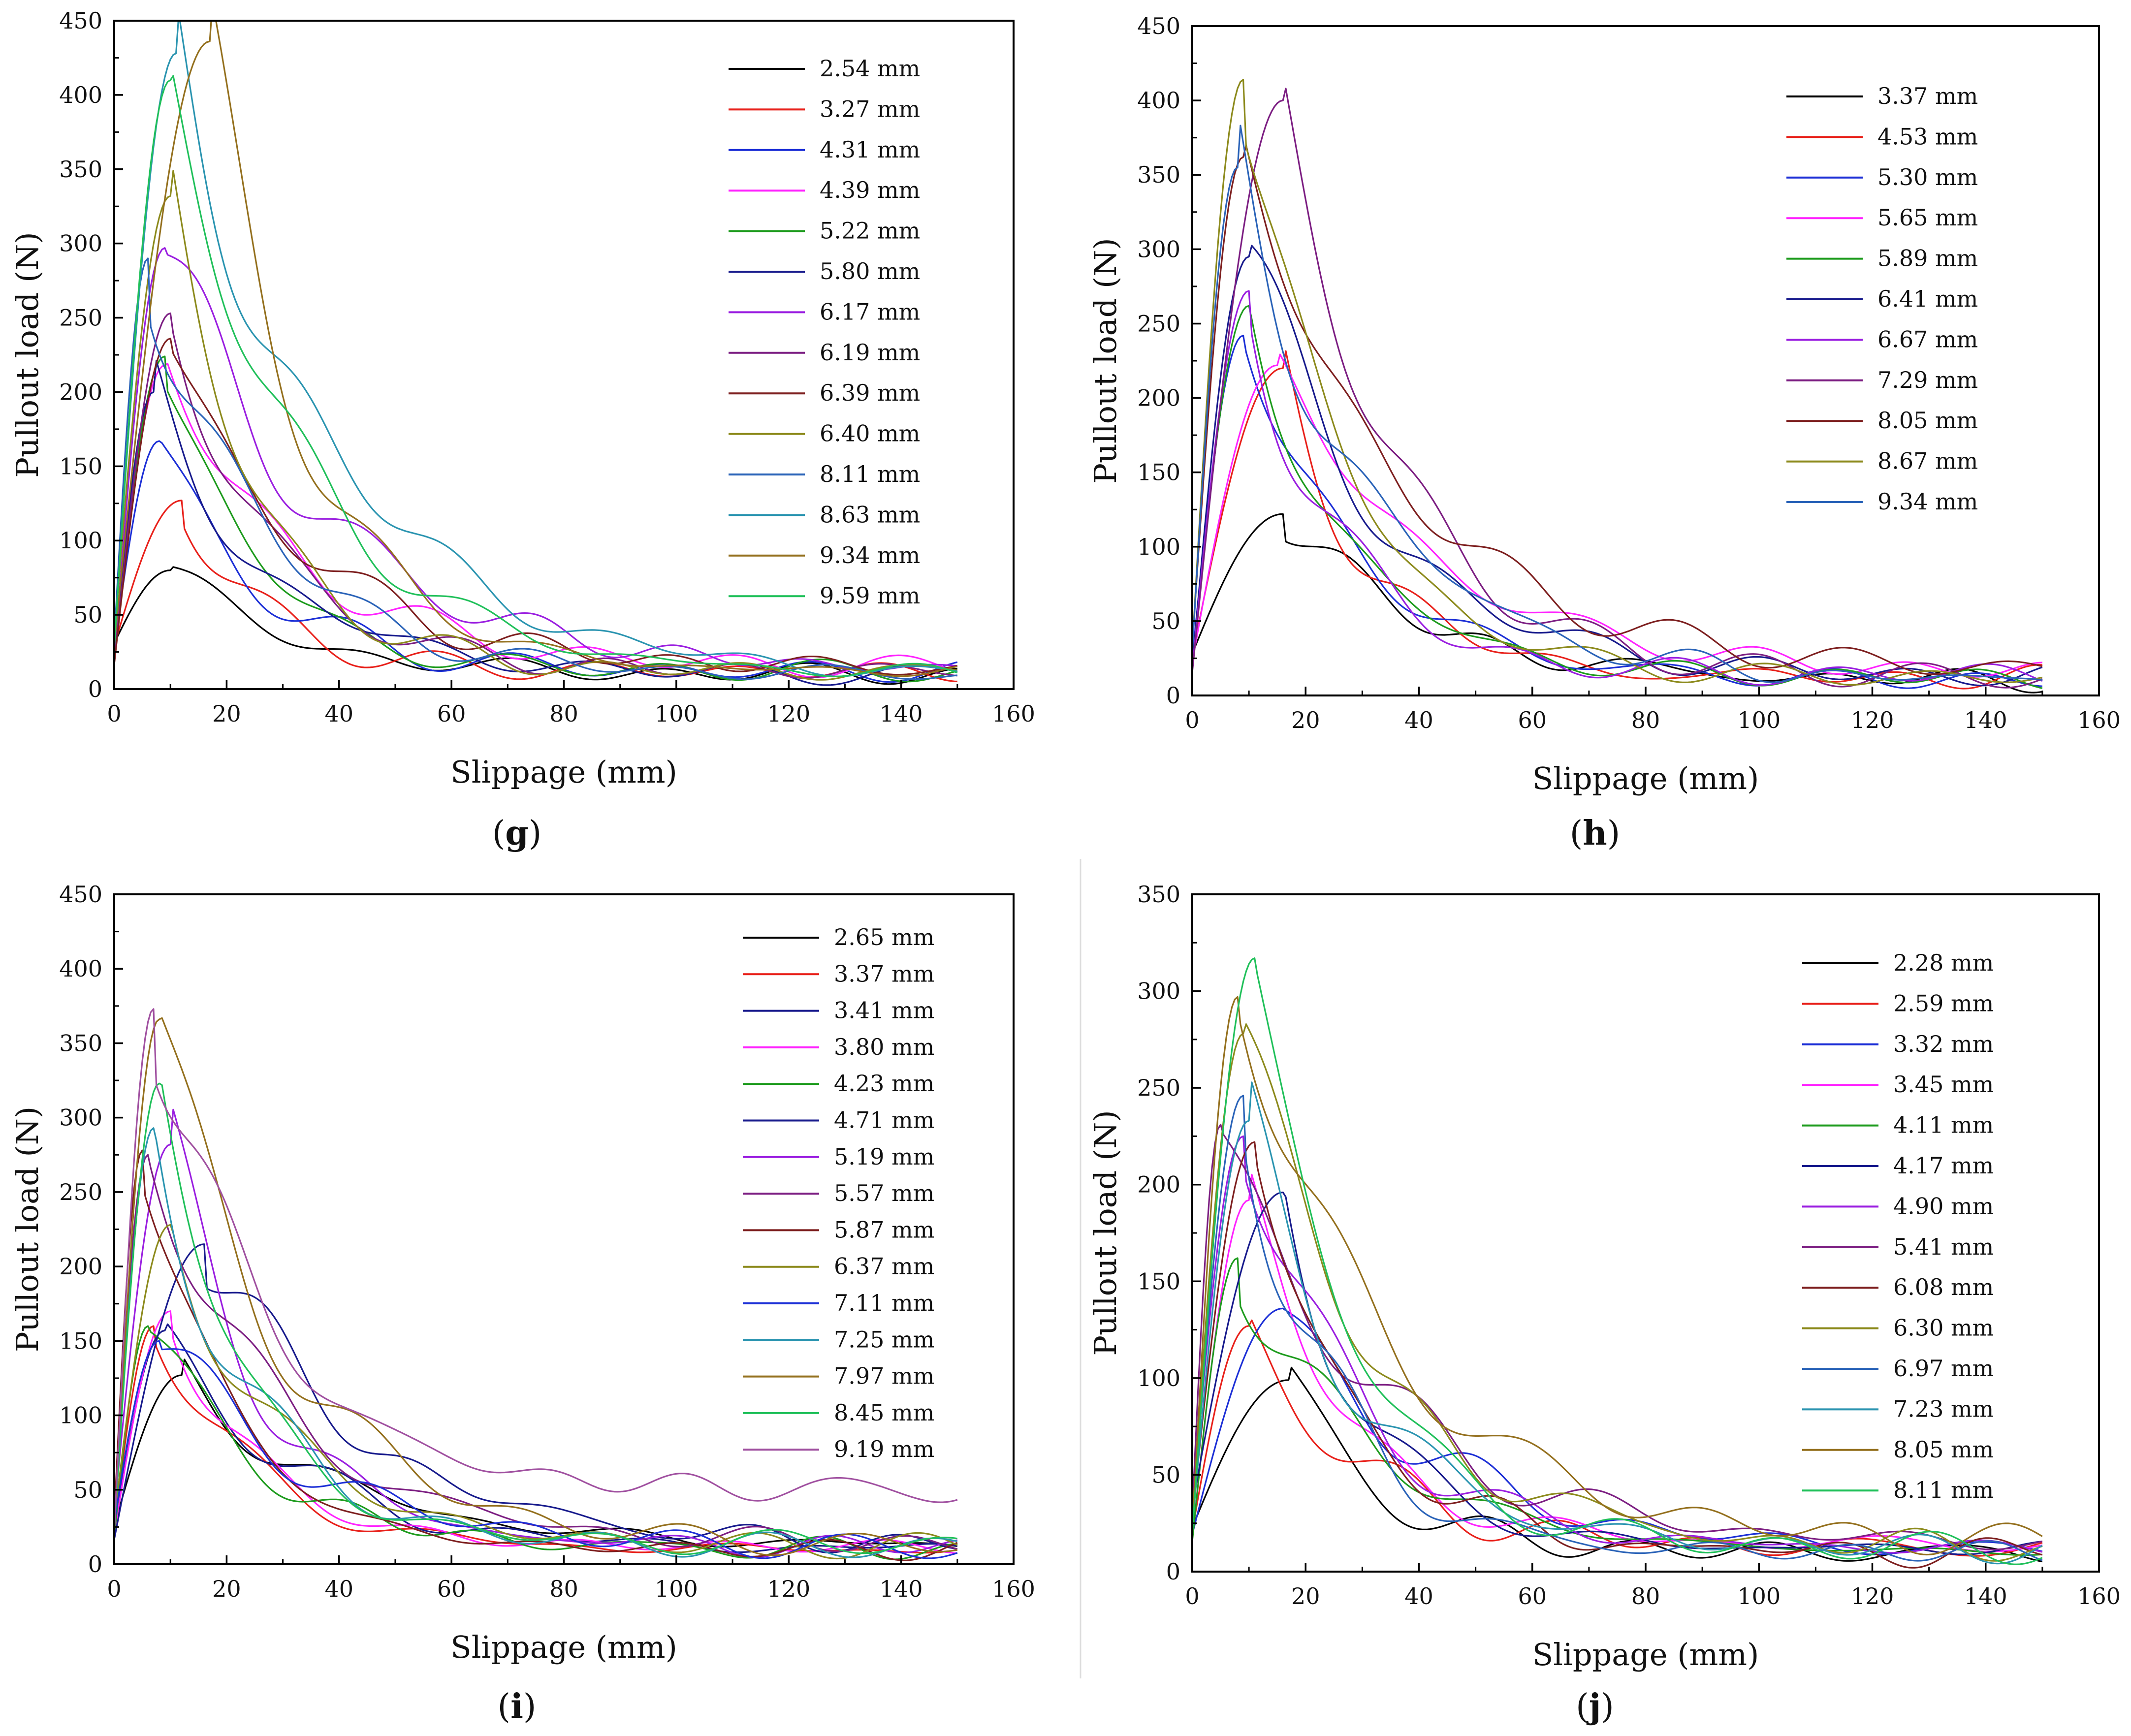  What do you see at coordinates (536, 1438) in the screenshot?
I see `series-line-3-41-mm` at bounding box center [536, 1438].